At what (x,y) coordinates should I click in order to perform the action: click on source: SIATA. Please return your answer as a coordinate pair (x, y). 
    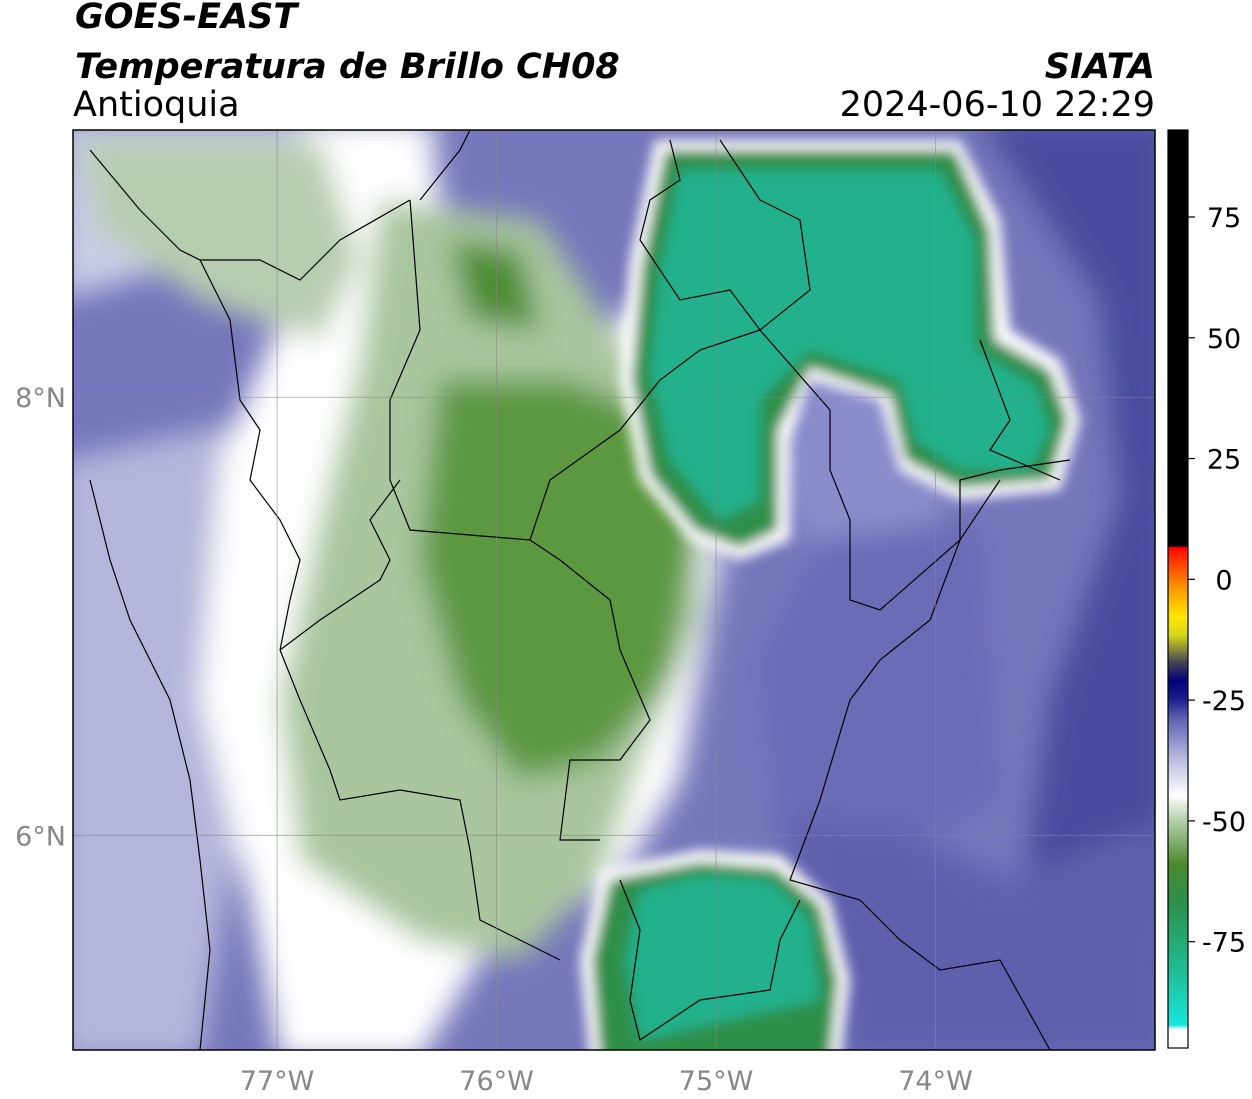
    Looking at the image, I should click on (1100, 67).